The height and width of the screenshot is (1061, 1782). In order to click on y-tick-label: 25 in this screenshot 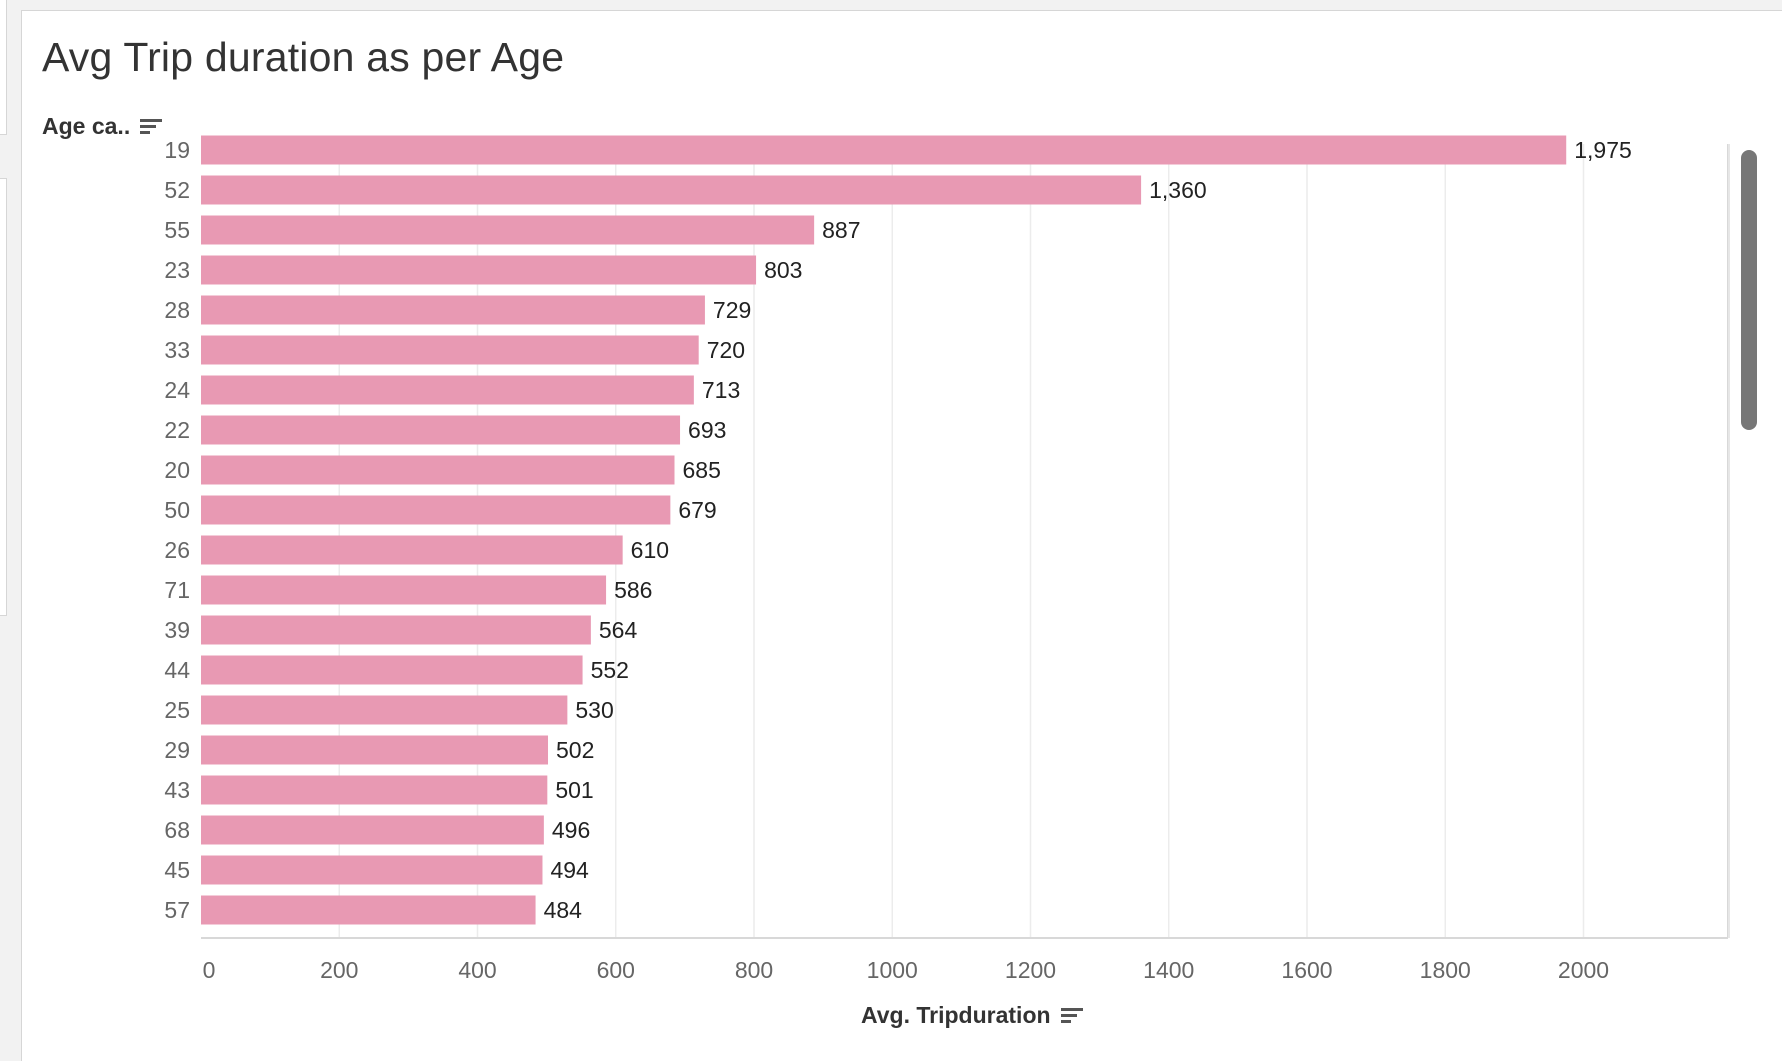, I will do `click(177, 710)`.